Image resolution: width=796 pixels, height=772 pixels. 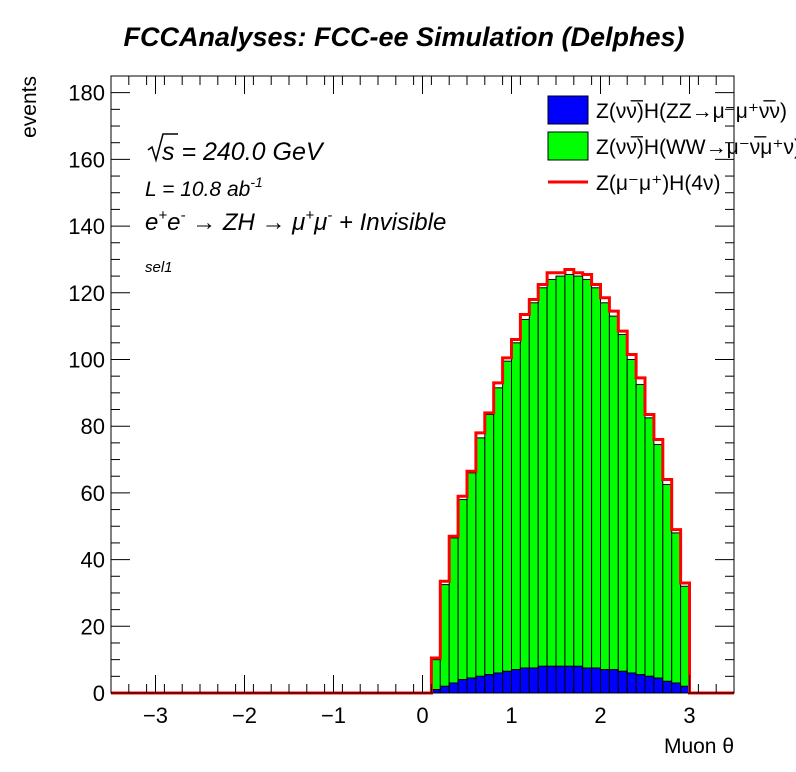 What do you see at coordinates (392, 222) in the screenshot?
I see `process-invisible: + Invisible` at bounding box center [392, 222].